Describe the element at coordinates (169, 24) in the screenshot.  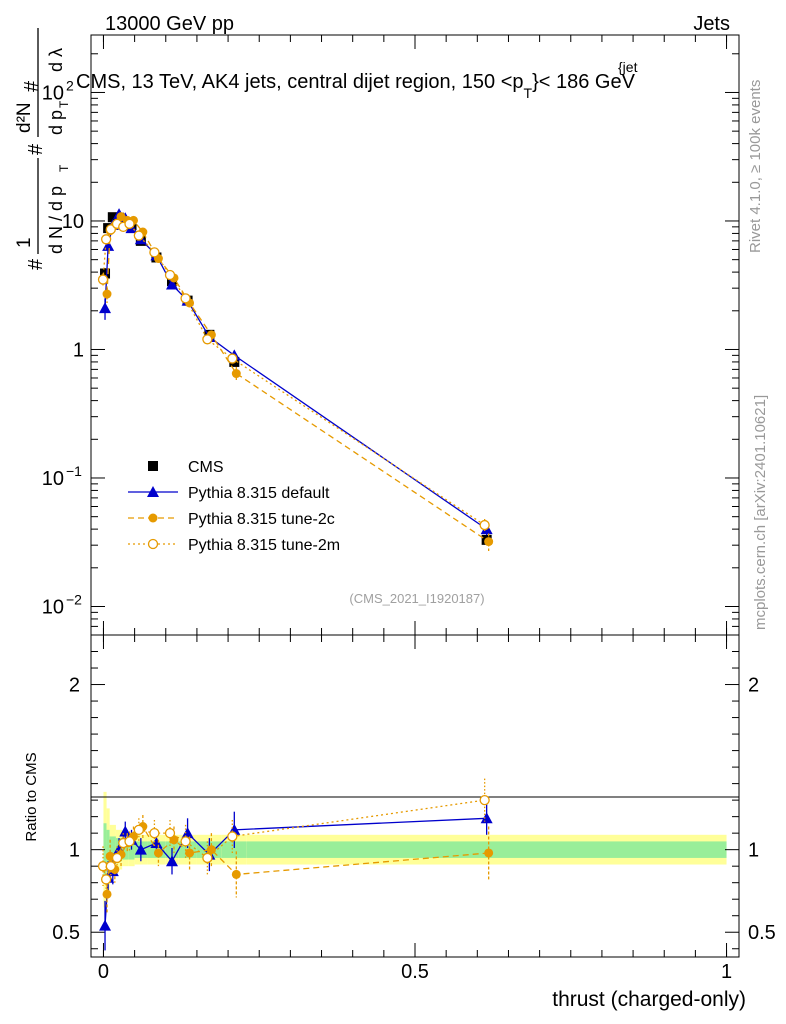
I see `energy-label: 13000 GeV pp` at that location.